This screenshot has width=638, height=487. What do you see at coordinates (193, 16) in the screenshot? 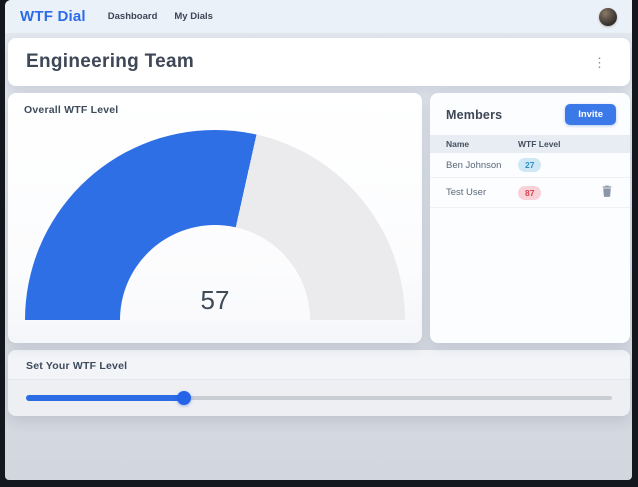
I see `nav-link-my-dials: My Dials` at bounding box center [193, 16].